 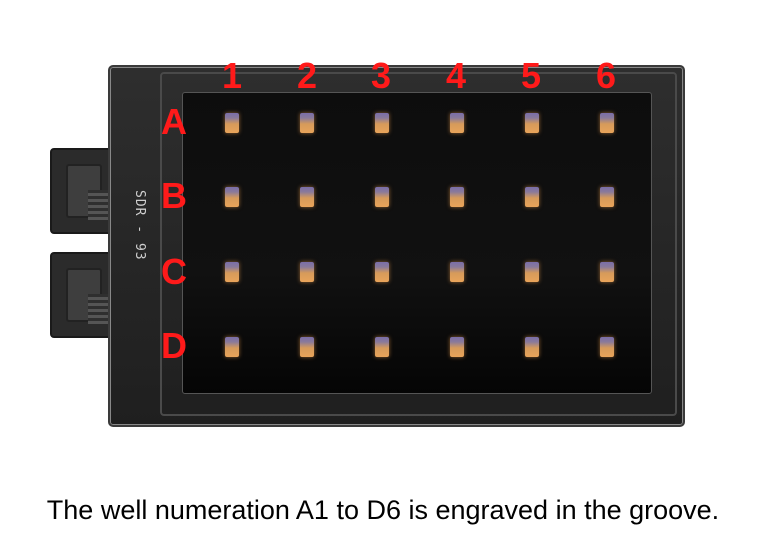 What do you see at coordinates (174, 195) in the screenshot?
I see `row-letter-b: B` at bounding box center [174, 195].